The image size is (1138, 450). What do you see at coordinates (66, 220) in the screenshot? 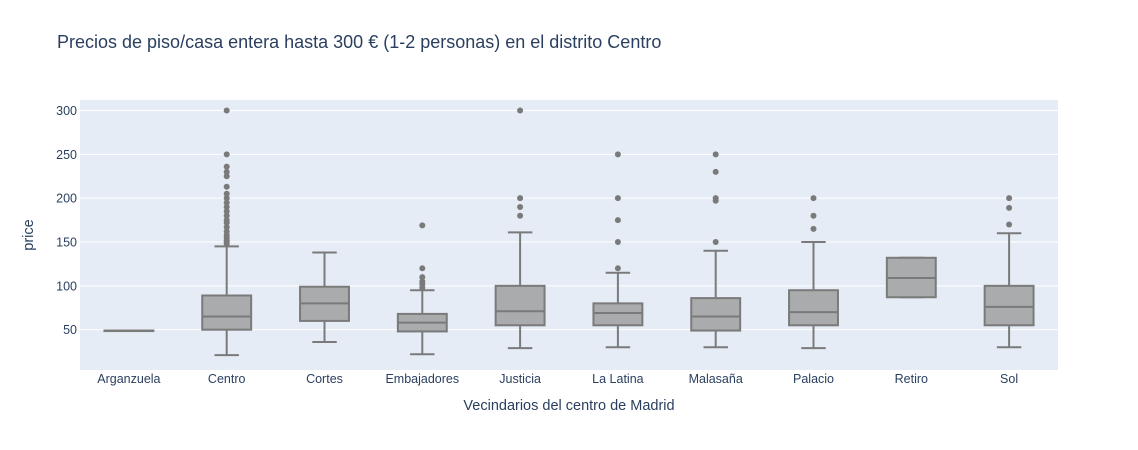
I see `y-tick-labels: 50 100 150 200 250 300` at bounding box center [66, 220].